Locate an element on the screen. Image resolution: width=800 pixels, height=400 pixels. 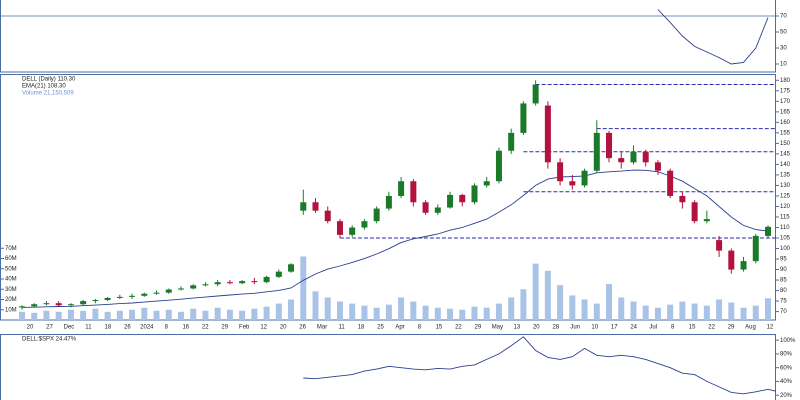
y-tick-label: 70 is located at coordinates (783, 312).